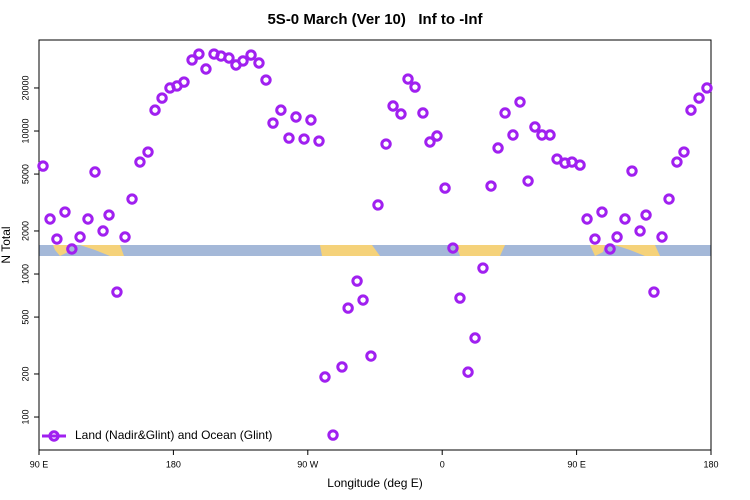 The image size is (750, 500). What do you see at coordinates (374, 483) in the screenshot?
I see `x-axis-label: Longitude (deg E)` at bounding box center [374, 483].